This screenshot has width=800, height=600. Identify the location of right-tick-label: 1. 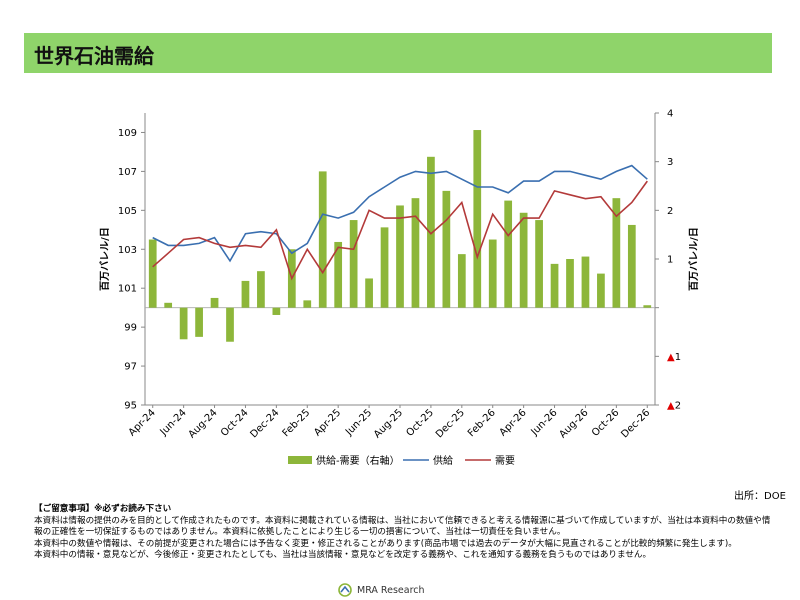
(670, 260).